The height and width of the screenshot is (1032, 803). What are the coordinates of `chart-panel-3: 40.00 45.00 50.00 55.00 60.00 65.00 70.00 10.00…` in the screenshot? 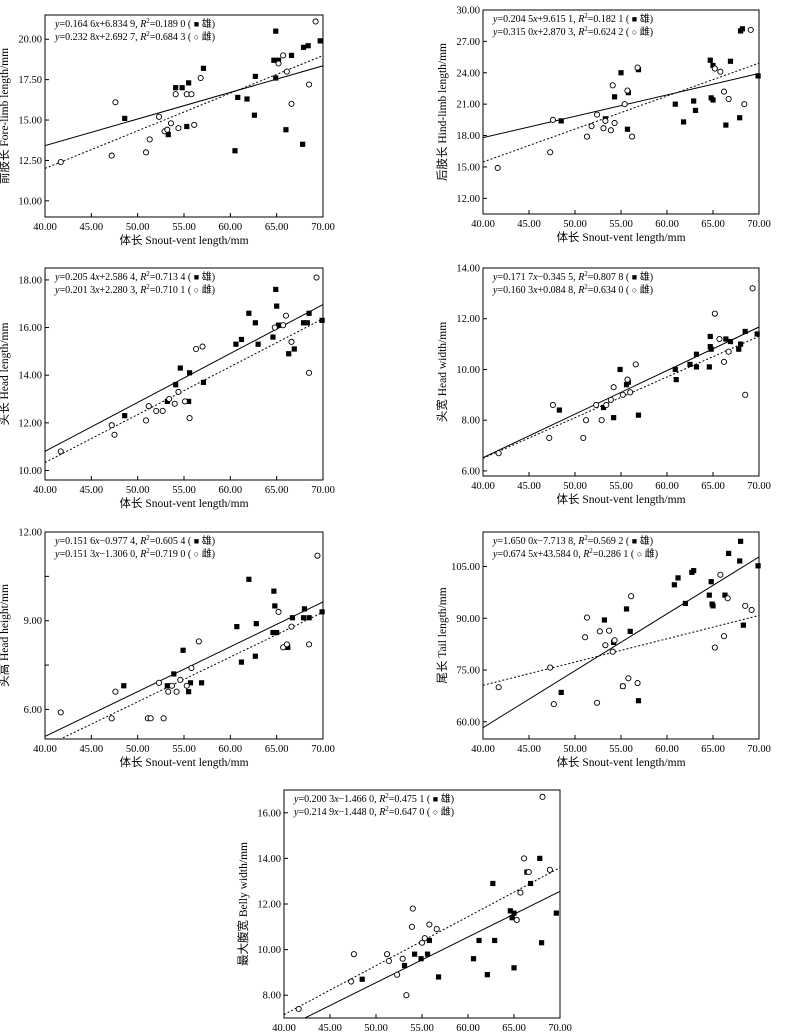 It's located at (167, 388).